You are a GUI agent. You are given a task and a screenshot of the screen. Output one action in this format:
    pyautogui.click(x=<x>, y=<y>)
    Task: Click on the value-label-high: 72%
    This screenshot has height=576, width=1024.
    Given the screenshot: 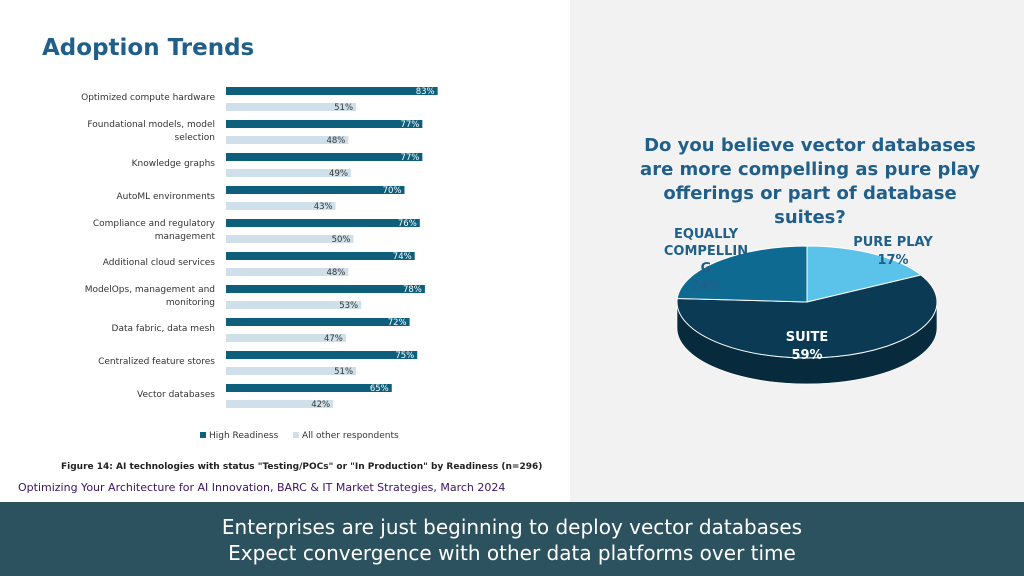 What is the action you would take?
    pyautogui.click(x=397, y=323)
    